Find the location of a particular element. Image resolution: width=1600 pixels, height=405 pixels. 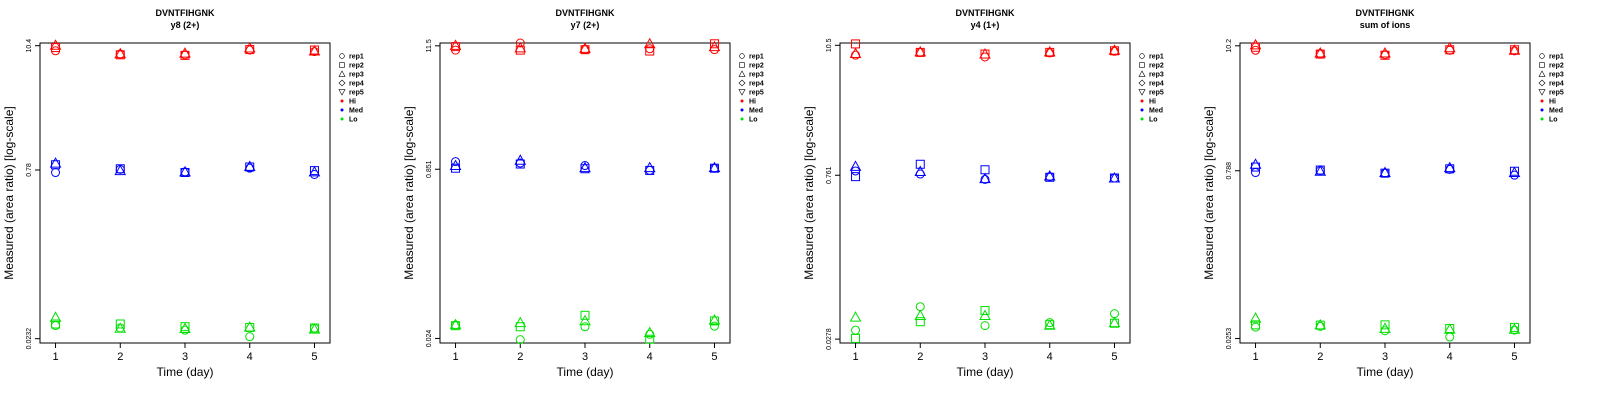

y-tick-label: 0.78 is located at coordinates (29, 170).